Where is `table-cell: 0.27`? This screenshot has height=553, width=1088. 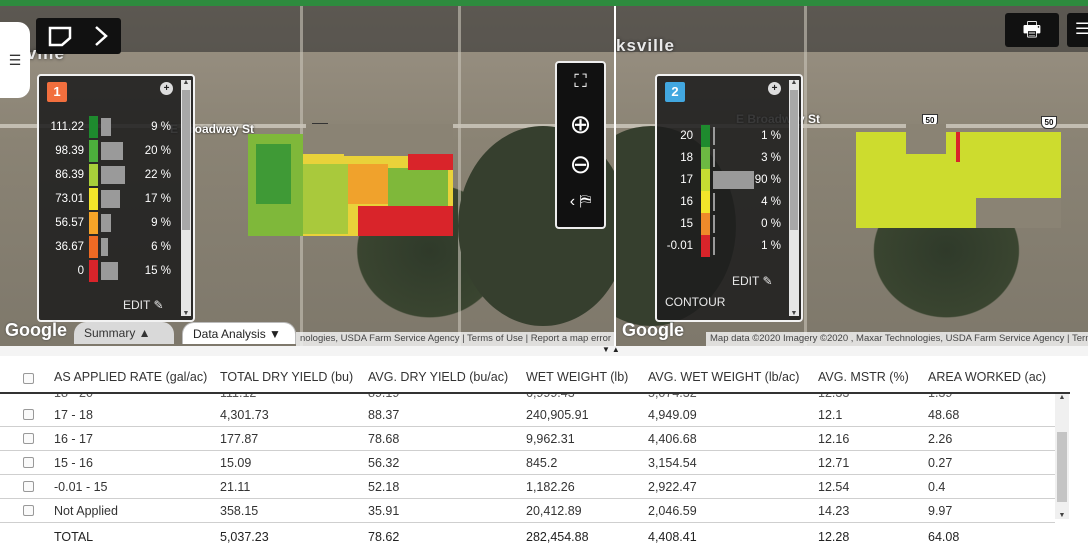
table-cell: 0.27 is located at coordinates (940, 463).